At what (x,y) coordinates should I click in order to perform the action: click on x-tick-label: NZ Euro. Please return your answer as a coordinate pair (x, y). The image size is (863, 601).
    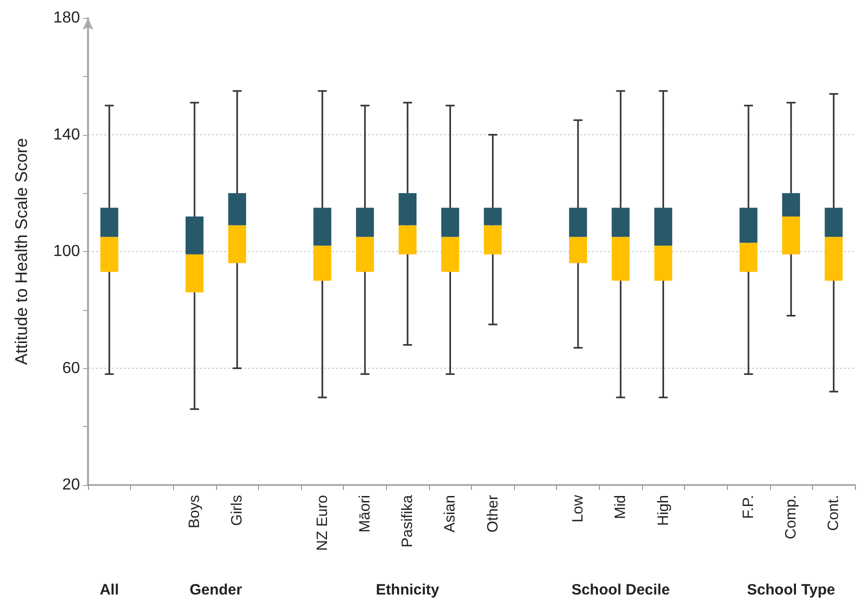
    Looking at the image, I should click on (322, 523).